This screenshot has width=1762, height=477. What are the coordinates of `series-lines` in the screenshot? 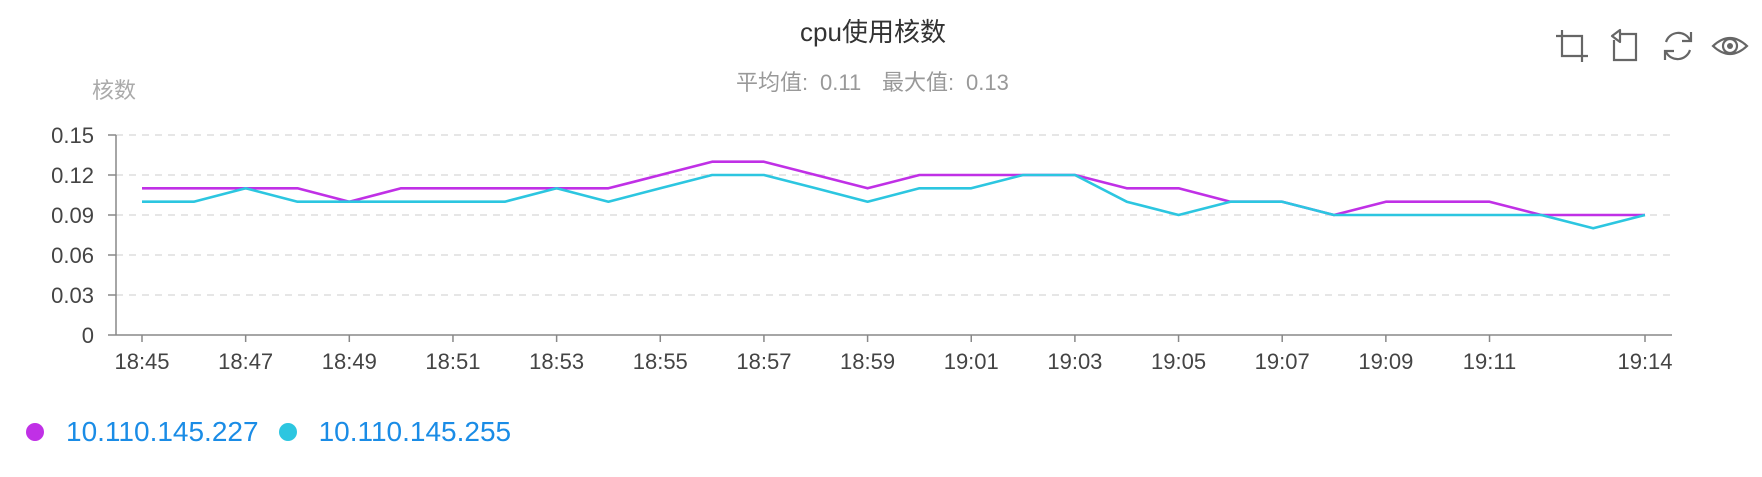 It's located at (894, 195).